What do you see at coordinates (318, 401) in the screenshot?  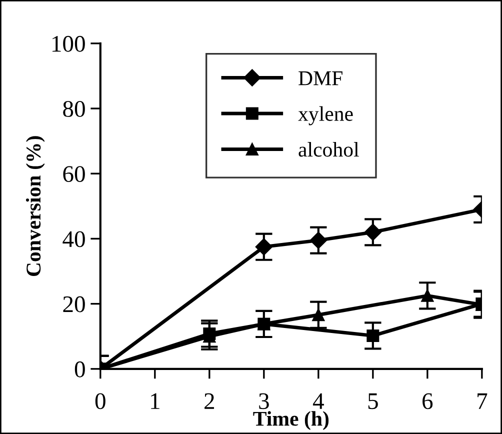 I see `x-tick-label: 4` at bounding box center [318, 401].